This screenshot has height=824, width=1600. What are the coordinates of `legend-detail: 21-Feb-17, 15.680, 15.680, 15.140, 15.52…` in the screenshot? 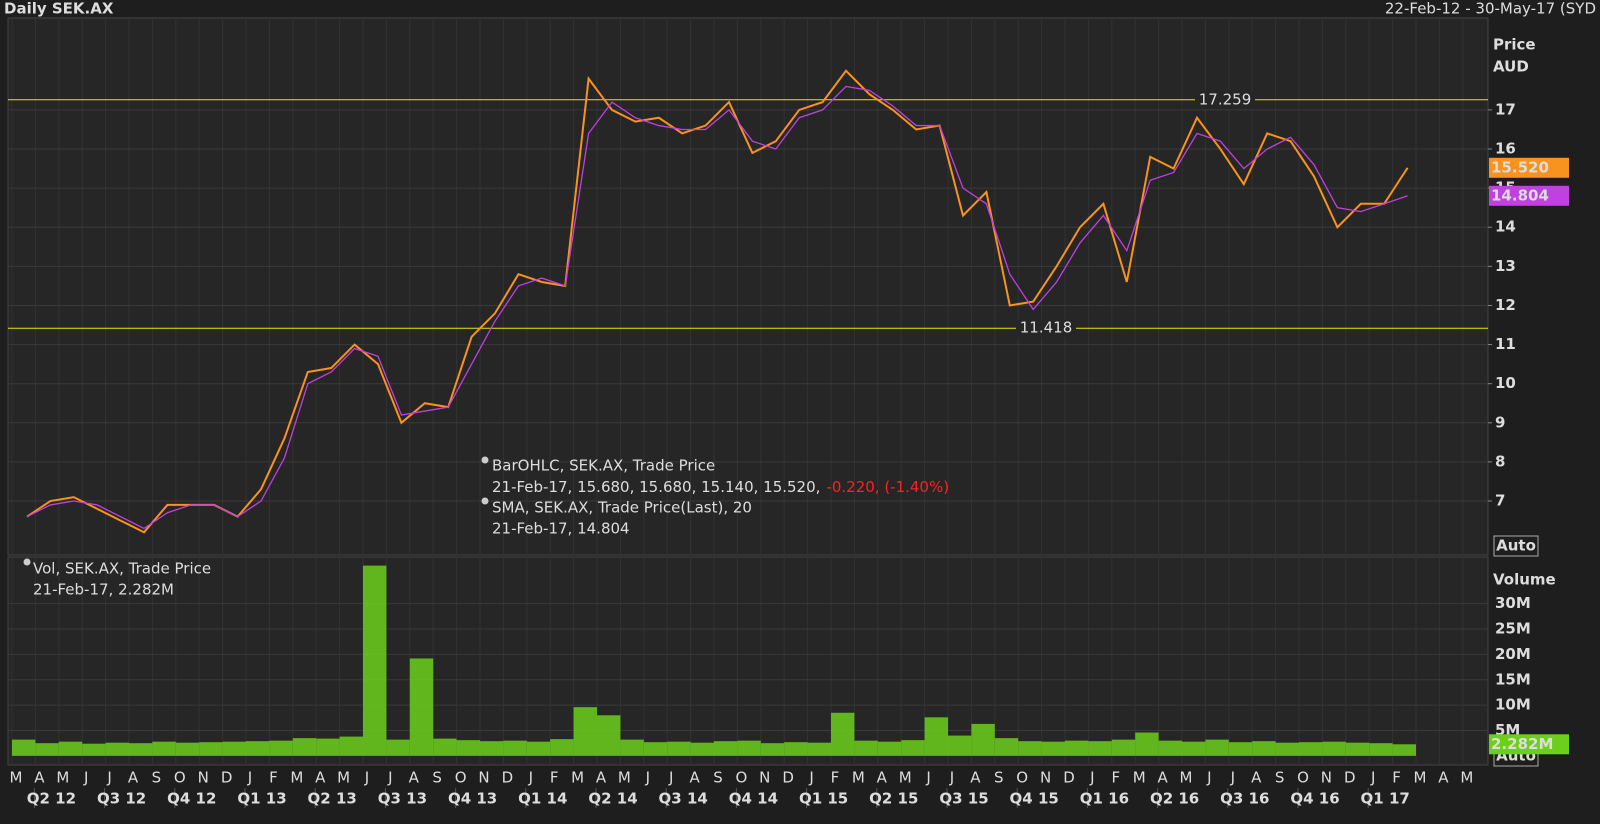 It's located at (720, 487).